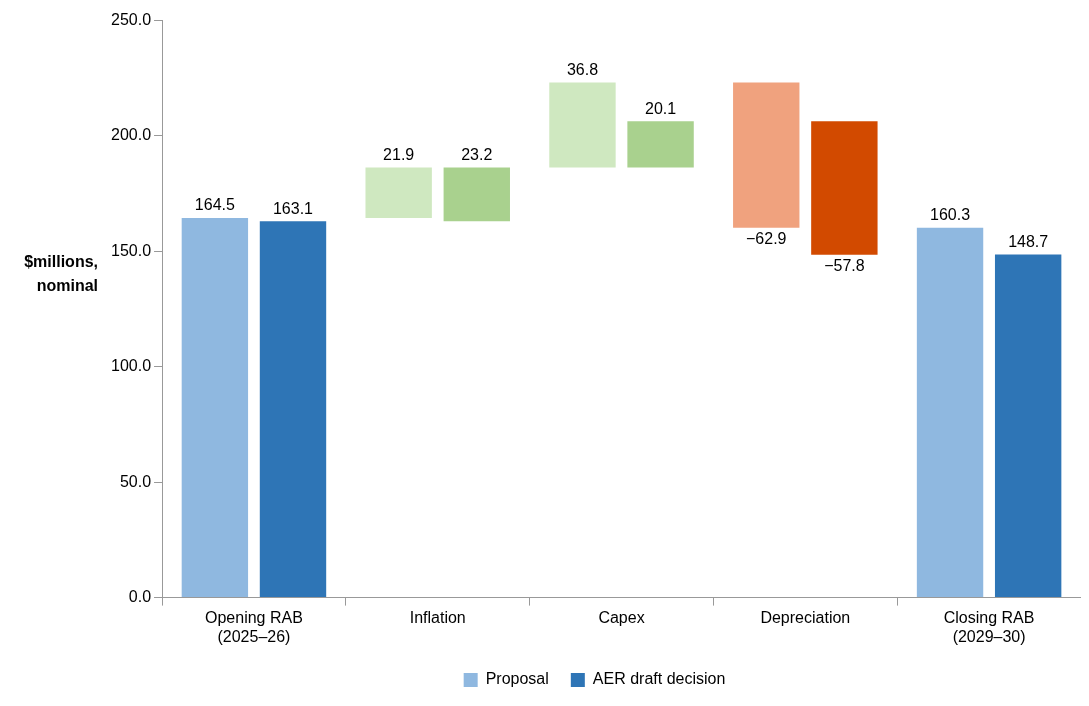 The height and width of the screenshot is (706, 1089). What do you see at coordinates (844, 266) in the screenshot?
I see `data-label: −57.8` at bounding box center [844, 266].